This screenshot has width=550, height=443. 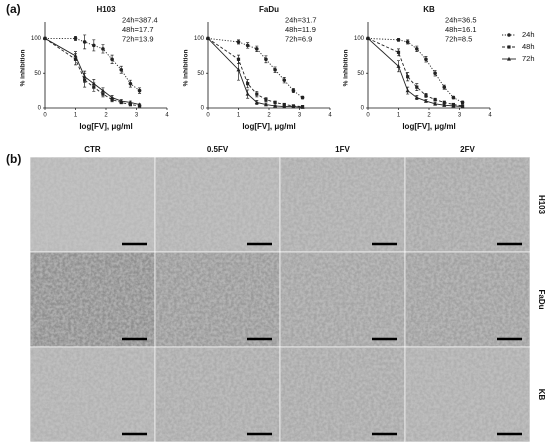 What do you see at coordinates (140, 19) in the screenshot?
I see `annotation: 24h=387.4` at bounding box center [140, 19].